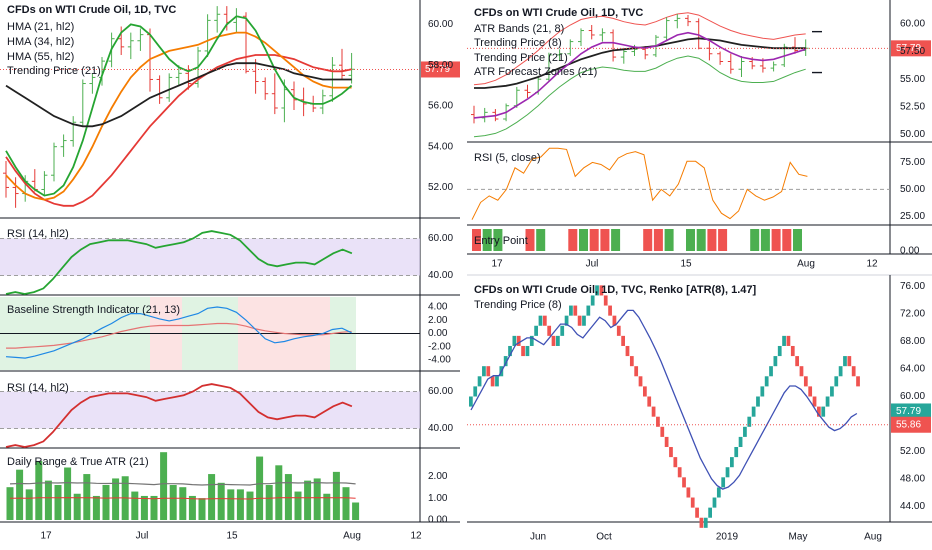 This screenshot has width=932, height=550. What do you see at coordinates (438, 320) in the screenshot?
I see `baseline-ytick-1: 2.00` at bounding box center [438, 320].